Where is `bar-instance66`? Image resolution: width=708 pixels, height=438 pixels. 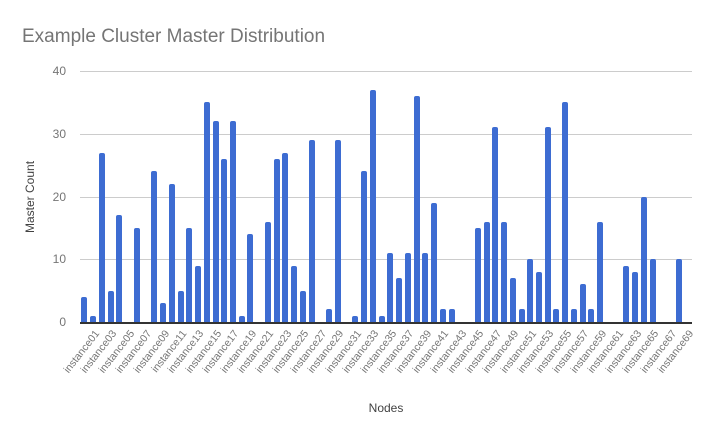
bar-instance66 is located at coordinates (652, 290).